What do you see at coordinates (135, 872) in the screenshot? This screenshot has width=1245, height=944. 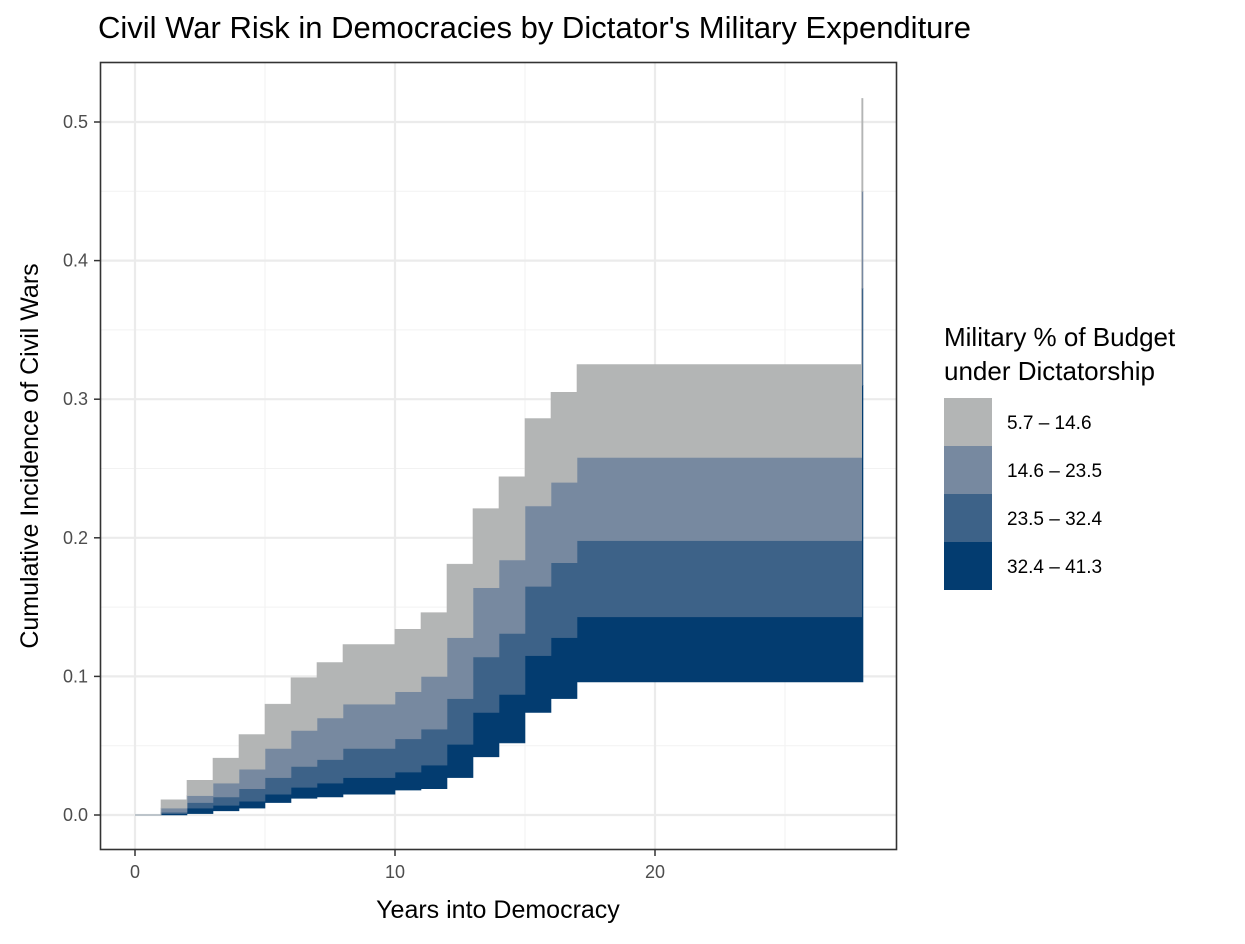 I see `x-tick-label: 0` at bounding box center [135, 872].